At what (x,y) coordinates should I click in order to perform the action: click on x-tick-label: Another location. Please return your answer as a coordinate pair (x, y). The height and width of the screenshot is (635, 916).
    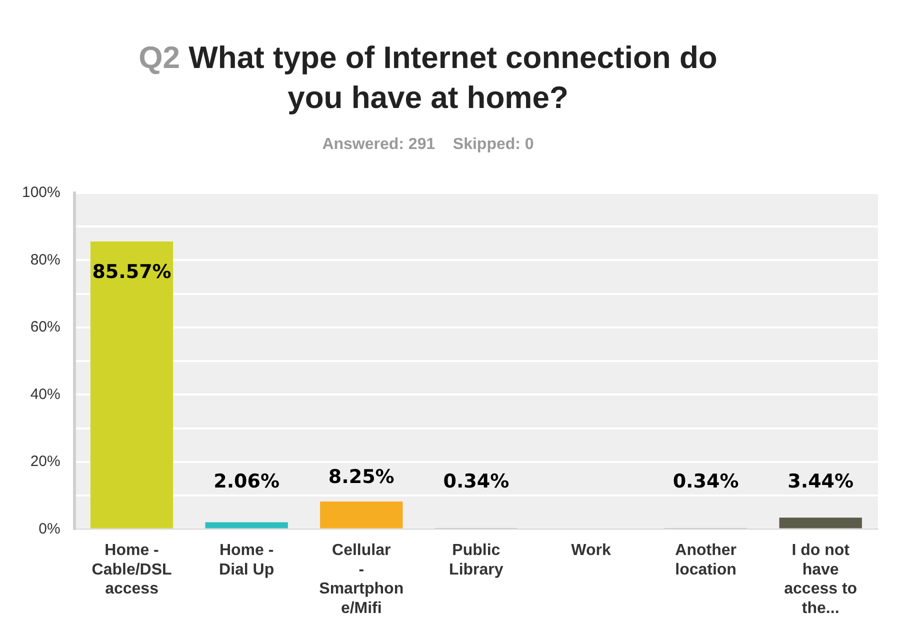
    Looking at the image, I should click on (705, 560).